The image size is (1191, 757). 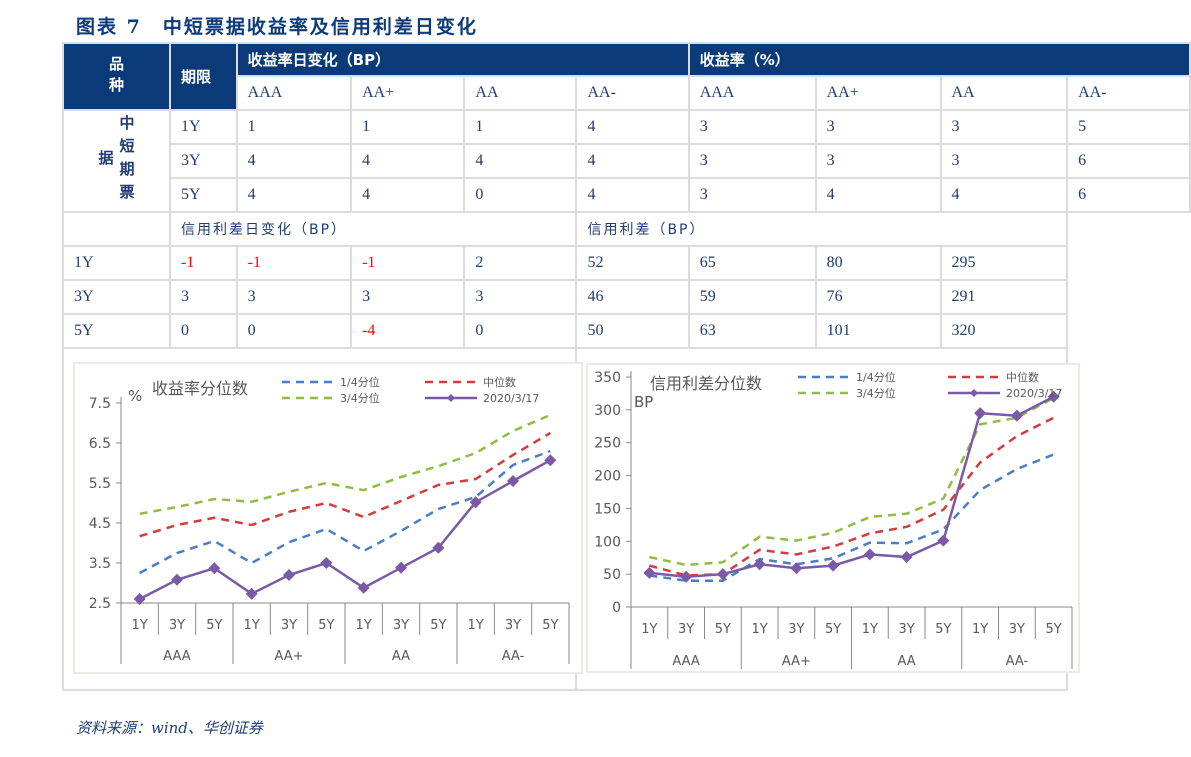 What do you see at coordinates (1128, 127) in the screenshot?
I see `level-cell: 5` at bounding box center [1128, 127].